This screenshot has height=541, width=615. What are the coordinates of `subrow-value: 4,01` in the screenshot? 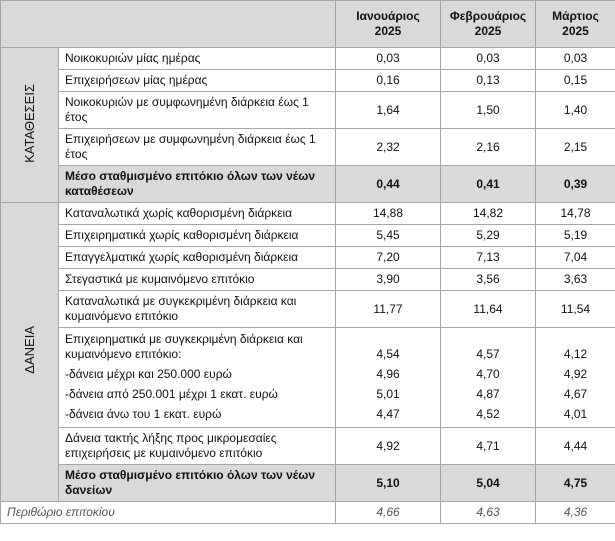 It's located at (575, 414).